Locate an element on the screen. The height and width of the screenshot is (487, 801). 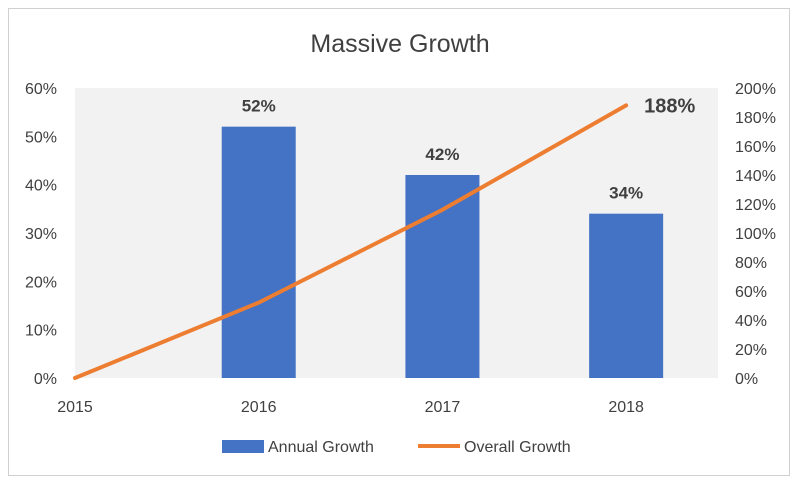
bar-data-label: 52% is located at coordinates (259, 106).